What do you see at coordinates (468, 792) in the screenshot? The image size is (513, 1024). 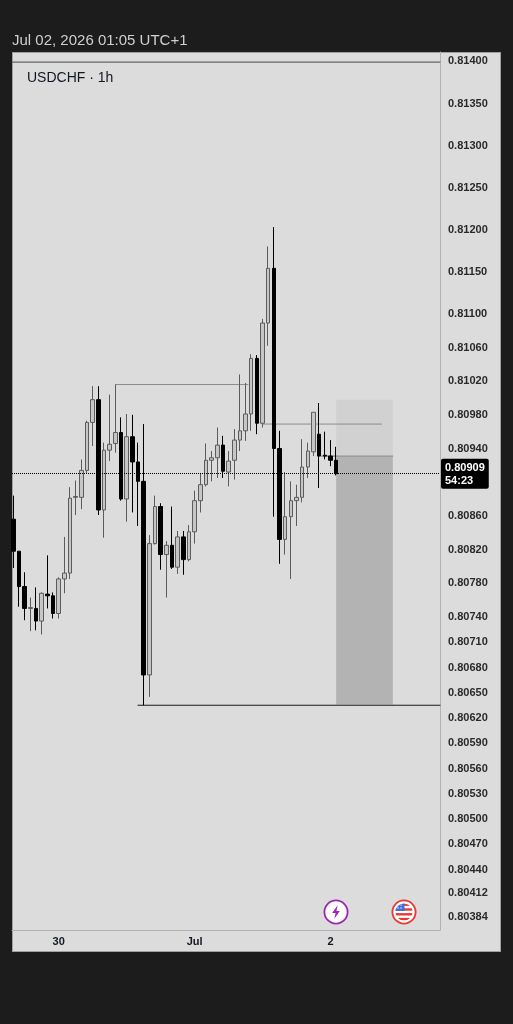 I see `y-tick-label: 0.80530` at bounding box center [468, 792].